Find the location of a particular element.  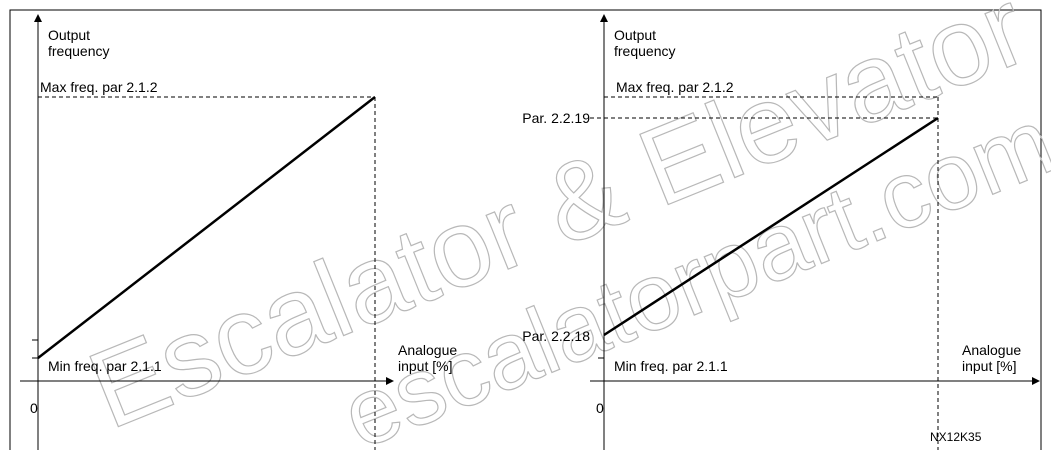

low-label: Par. 2.2.18 is located at coordinates (556, 336).